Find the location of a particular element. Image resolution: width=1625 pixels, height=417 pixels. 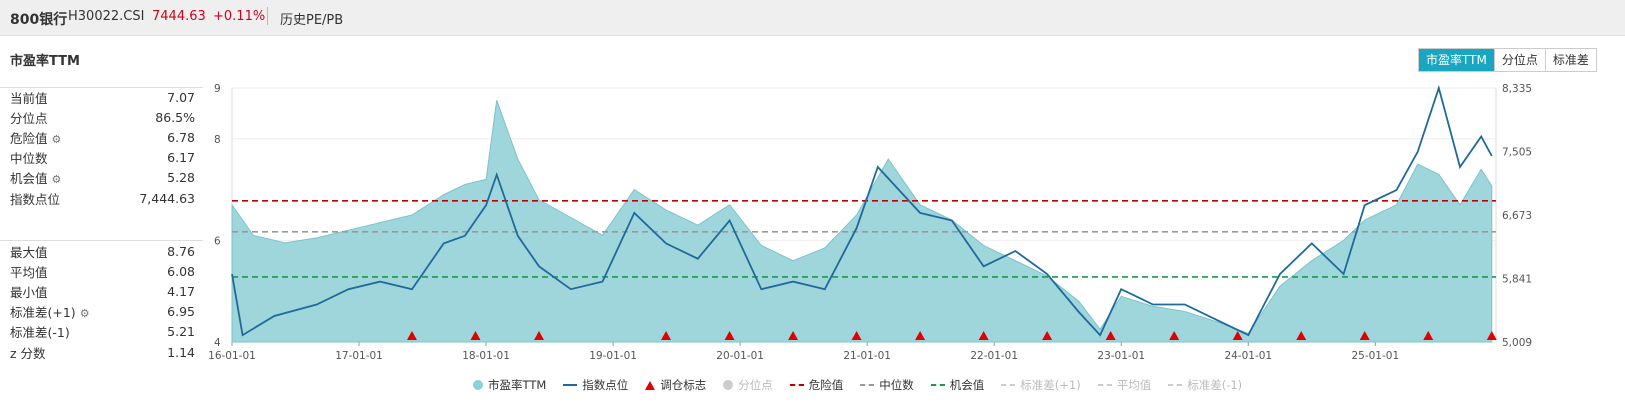

legend-item: 平均值 is located at coordinates (1124, 385).